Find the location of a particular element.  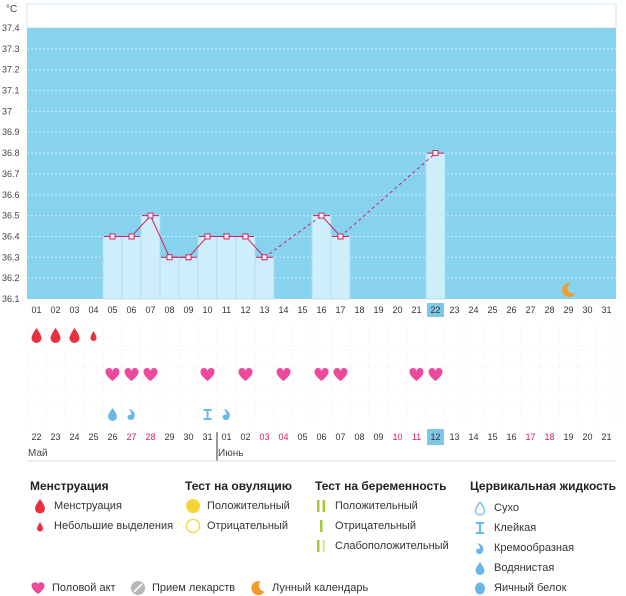

date-label: 03 is located at coordinates (264, 437).